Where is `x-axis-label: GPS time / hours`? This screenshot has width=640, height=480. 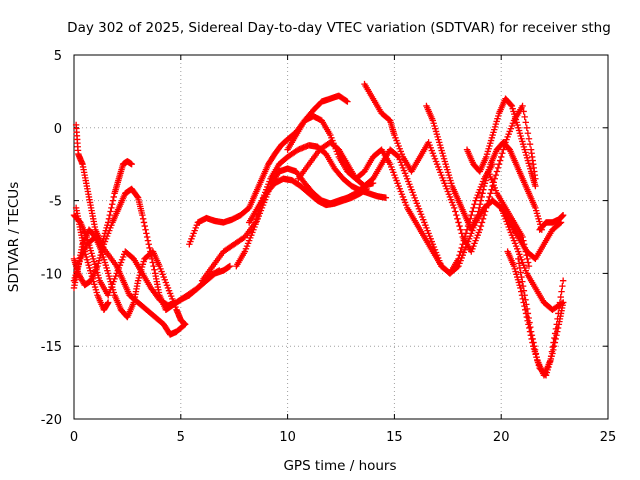
x-axis-label: GPS time / hours is located at coordinates (339, 466).